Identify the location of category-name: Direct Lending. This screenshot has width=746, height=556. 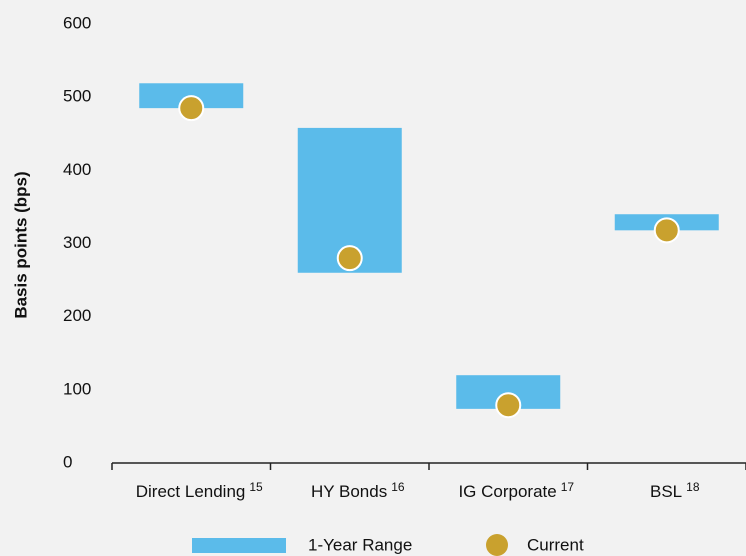
(191, 491).